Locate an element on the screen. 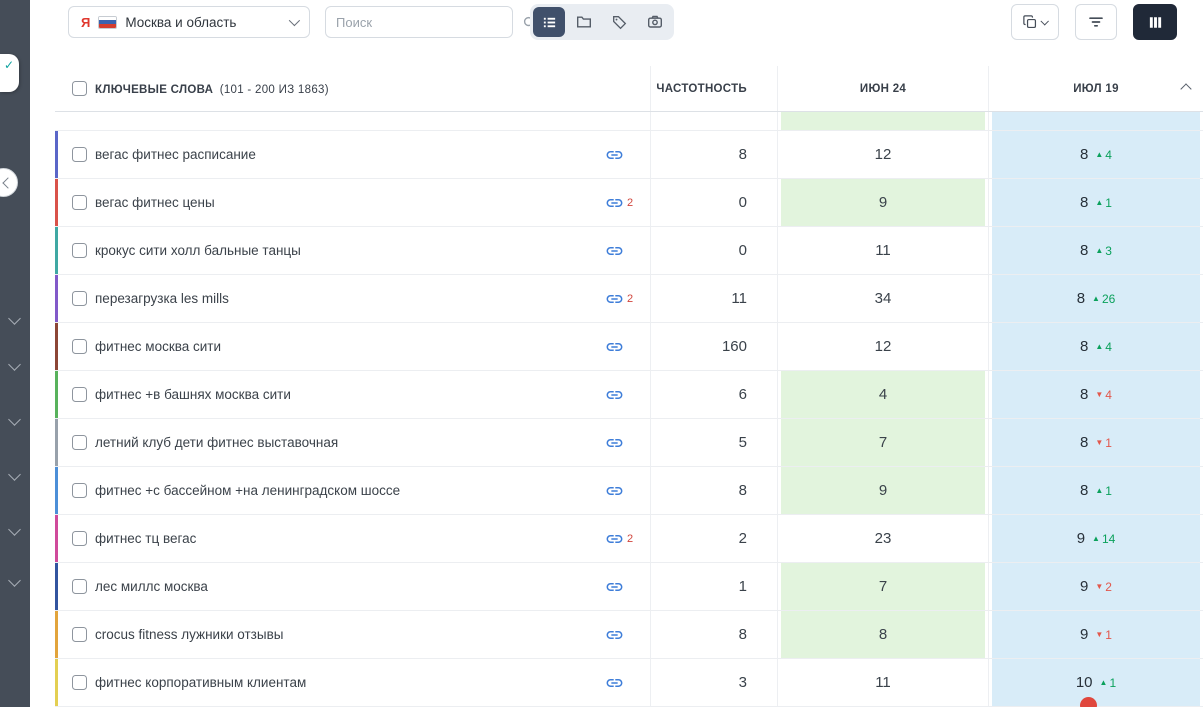  change-value: 1 is located at coordinates (1108, 490).